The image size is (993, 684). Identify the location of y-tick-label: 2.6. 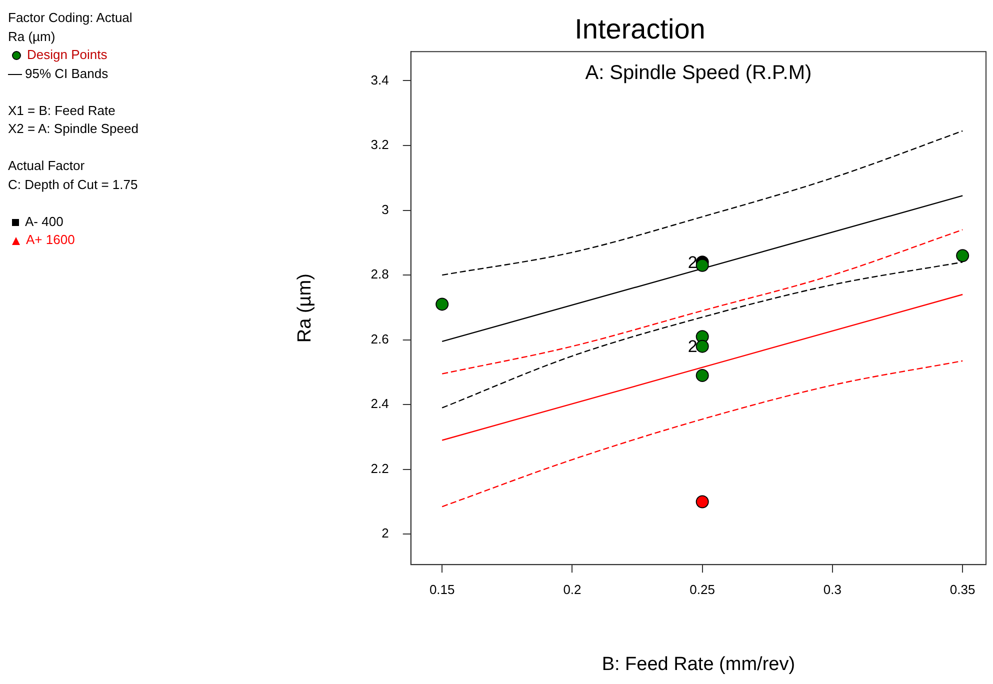
(379, 338).